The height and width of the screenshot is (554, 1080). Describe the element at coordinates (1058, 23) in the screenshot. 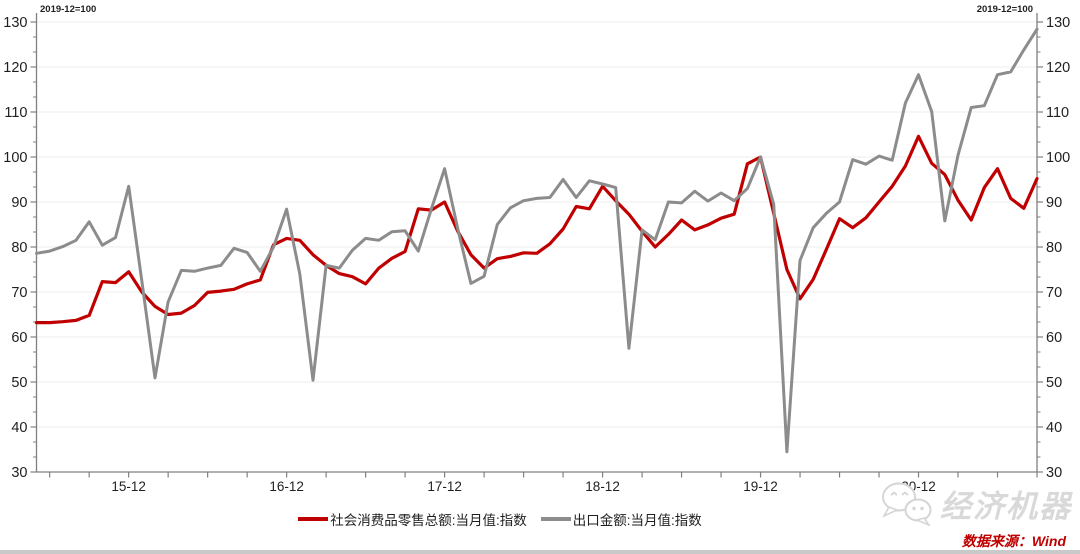

I see `y-axis-label-right: 130` at that location.